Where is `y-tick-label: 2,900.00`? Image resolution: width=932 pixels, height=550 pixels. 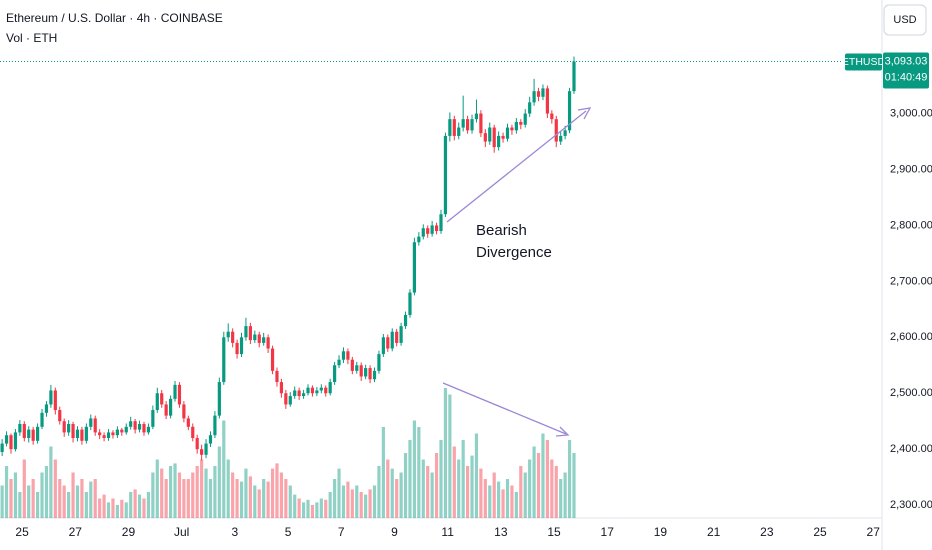 y-tick-label: 2,900.00 is located at coordinates (911, 169).